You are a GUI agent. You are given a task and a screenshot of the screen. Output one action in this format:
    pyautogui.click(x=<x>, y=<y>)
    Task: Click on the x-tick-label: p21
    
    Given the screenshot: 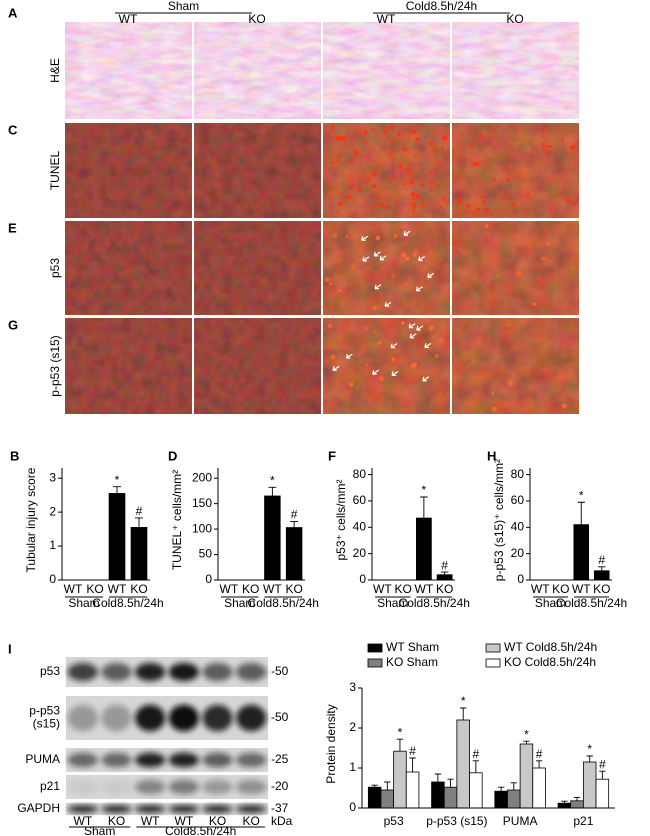 What is the action you would take?
    pyautogui.click(x=583, y=821)
    